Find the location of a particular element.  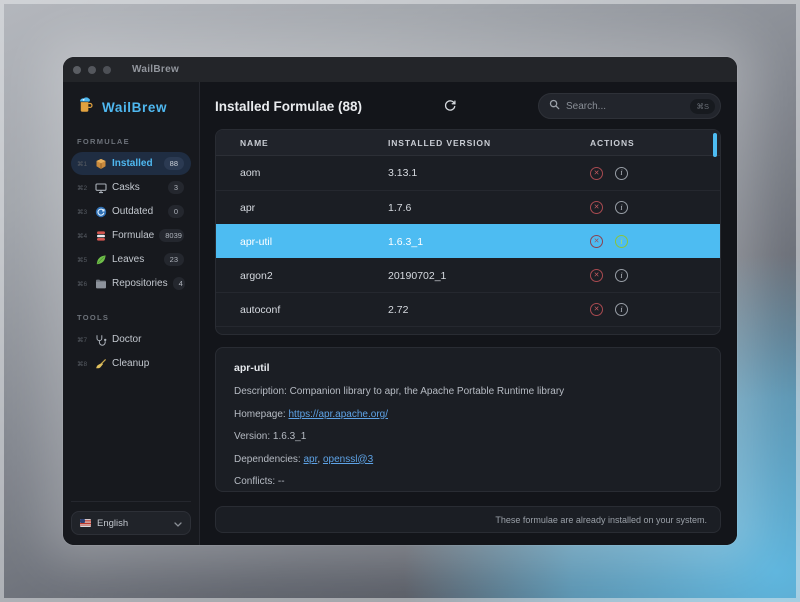

wailbrew-logo-icon is located at coordinates (85, 107).